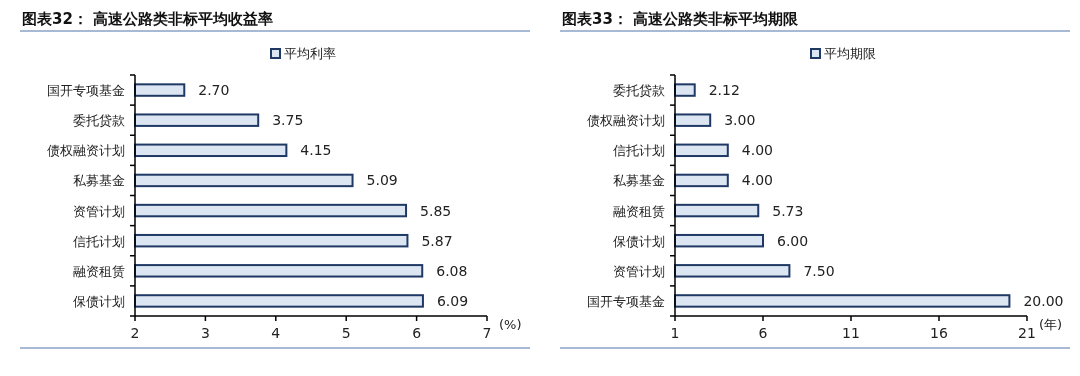  I want to click on data-label: 2.12, so click(724, 90).